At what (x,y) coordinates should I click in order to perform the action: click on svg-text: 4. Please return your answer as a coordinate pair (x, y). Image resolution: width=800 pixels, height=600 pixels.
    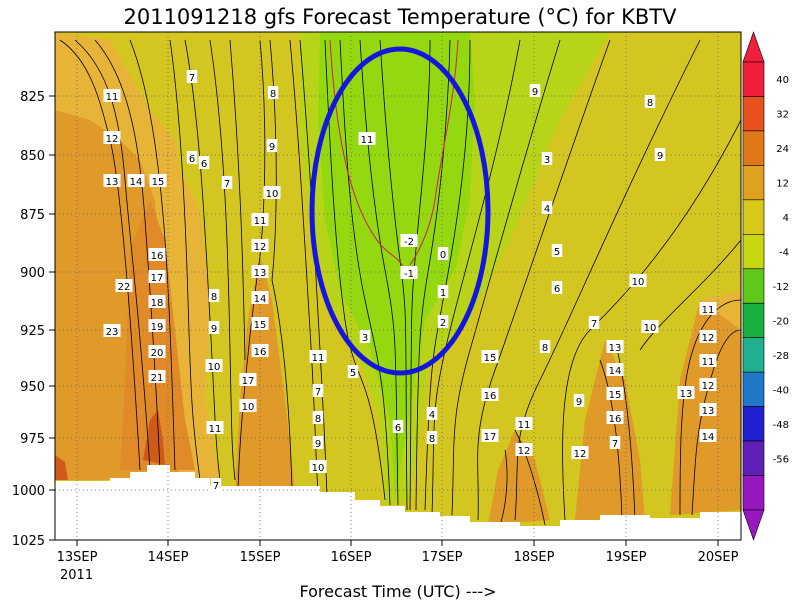
    Looking at the image, I should click on (432, 415).